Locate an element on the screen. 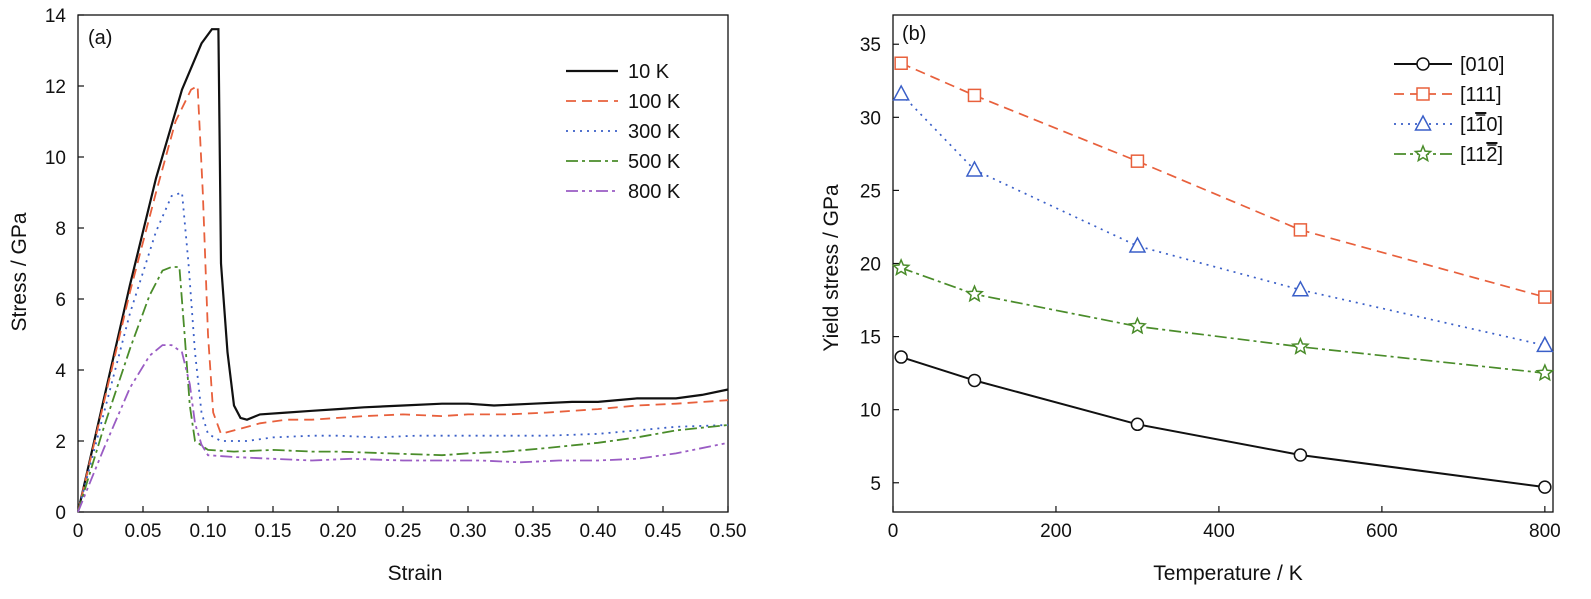 This screenshot has height=599, width=1591. legend-label-part: [1 is located at coordinates (1468, 125).